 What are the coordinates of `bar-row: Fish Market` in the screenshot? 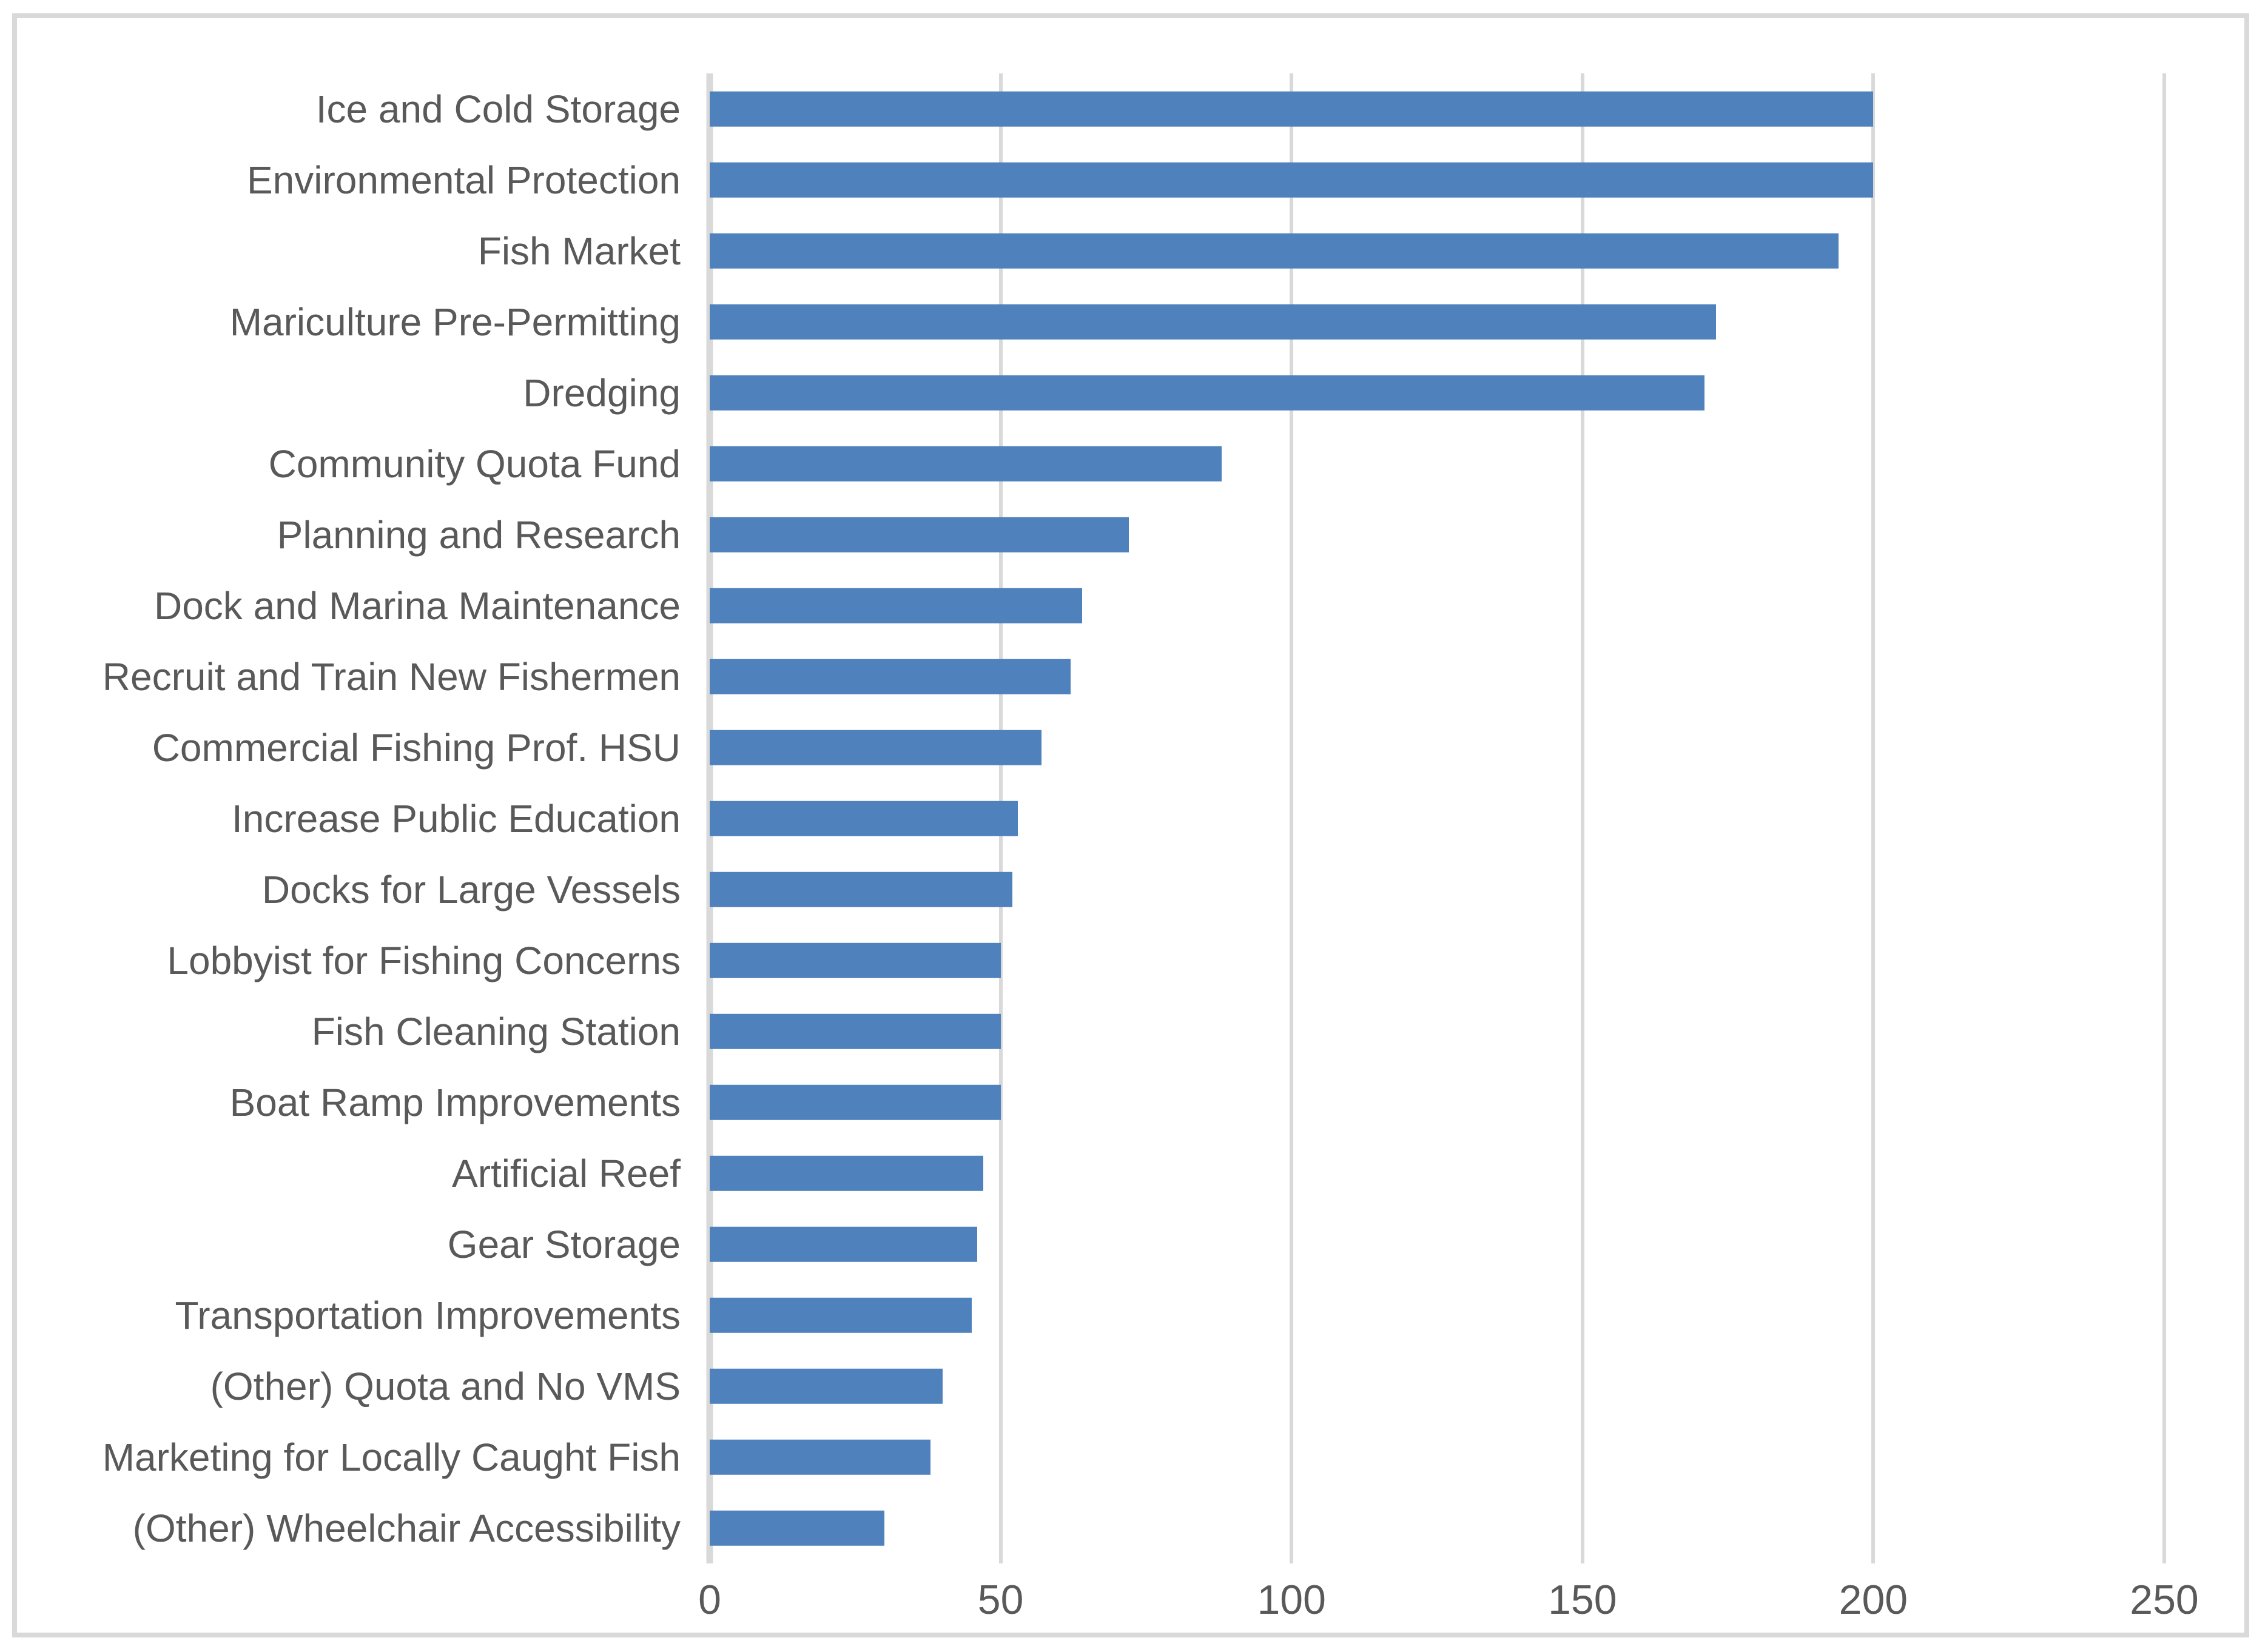 It's located at (1090, 251).